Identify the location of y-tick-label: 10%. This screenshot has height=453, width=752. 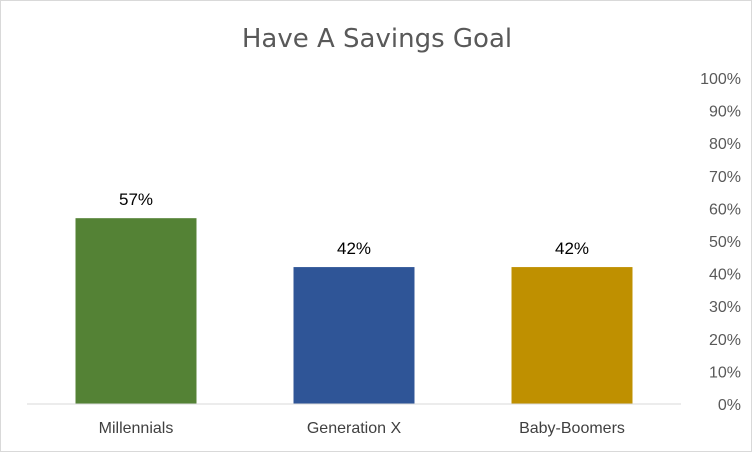
(725, 372).